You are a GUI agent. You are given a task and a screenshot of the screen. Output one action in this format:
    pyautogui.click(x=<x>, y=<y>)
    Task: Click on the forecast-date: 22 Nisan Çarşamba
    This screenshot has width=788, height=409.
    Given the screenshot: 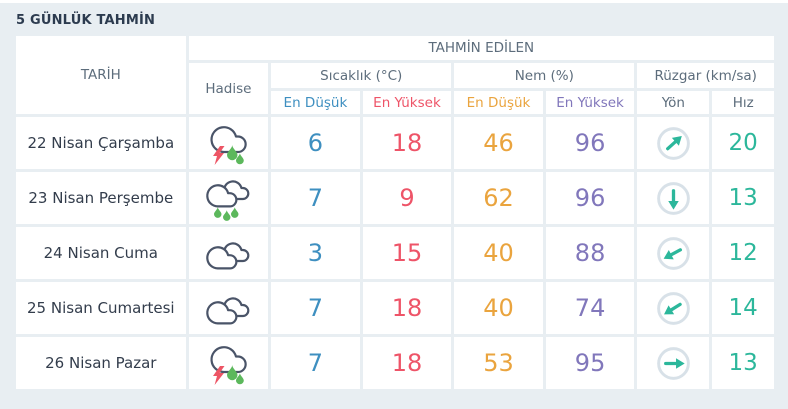 What is the action you would take?
    pyautogui.click(x=101, y=143)
    